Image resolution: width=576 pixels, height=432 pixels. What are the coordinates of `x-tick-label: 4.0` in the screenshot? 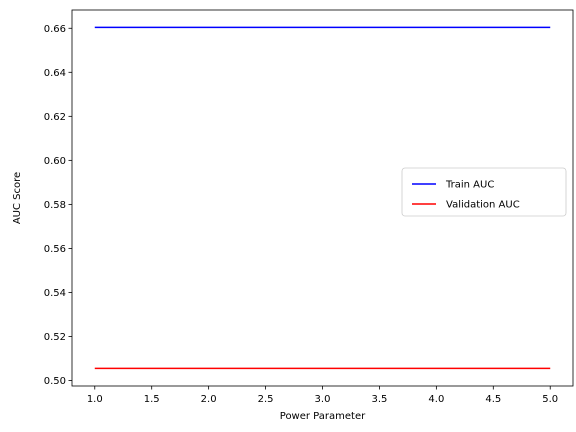 It's located at (436, 399).